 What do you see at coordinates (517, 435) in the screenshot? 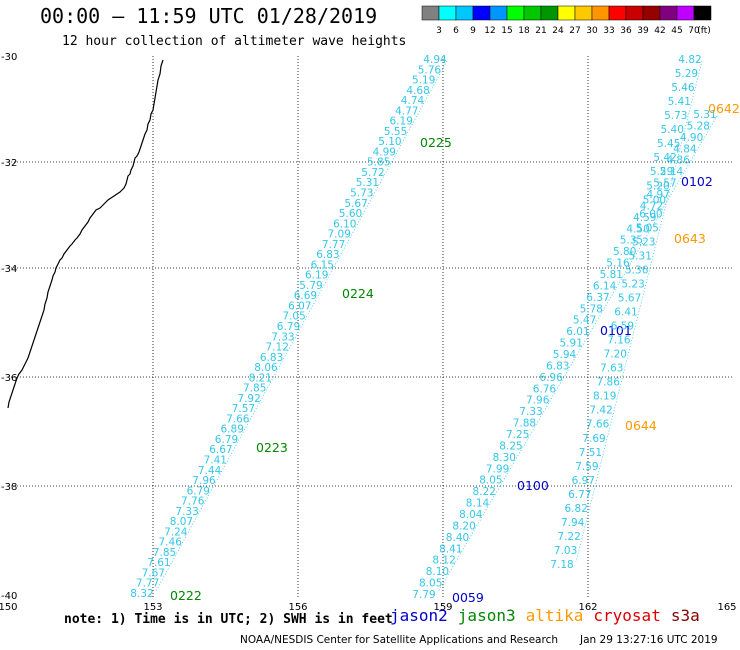
I see `wave-height-label: 7.25` at bounding box center [517, 435].